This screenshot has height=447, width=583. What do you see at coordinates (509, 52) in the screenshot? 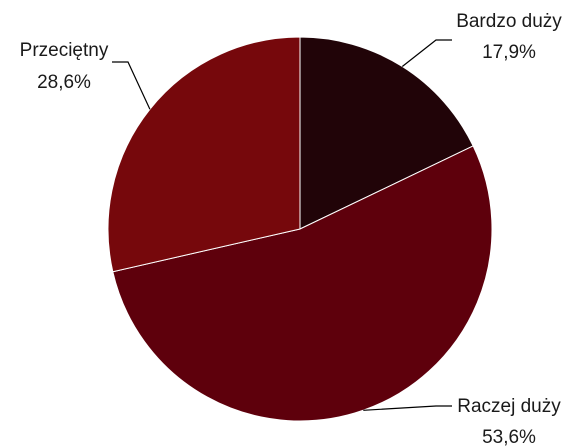
I see `slice-label-value-0: 17,9%` at bounding box center [509, 52].